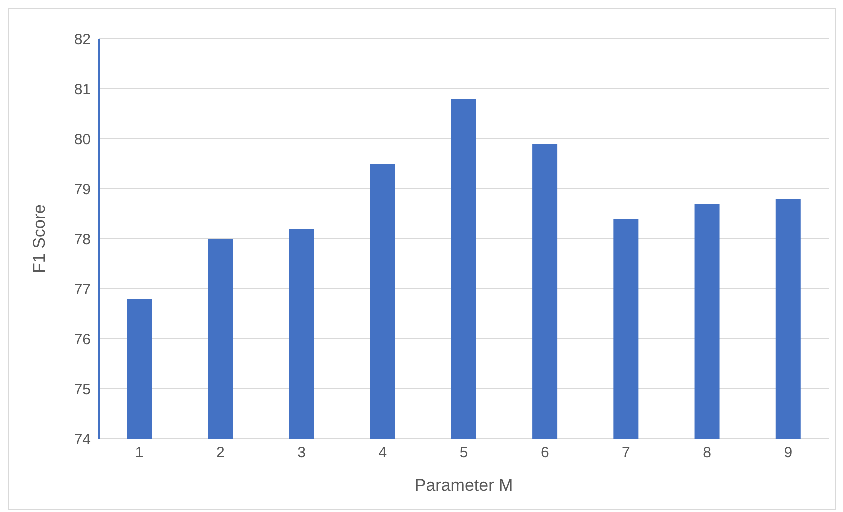  I want to click on x-tick-label: 6, so click(545, 453).